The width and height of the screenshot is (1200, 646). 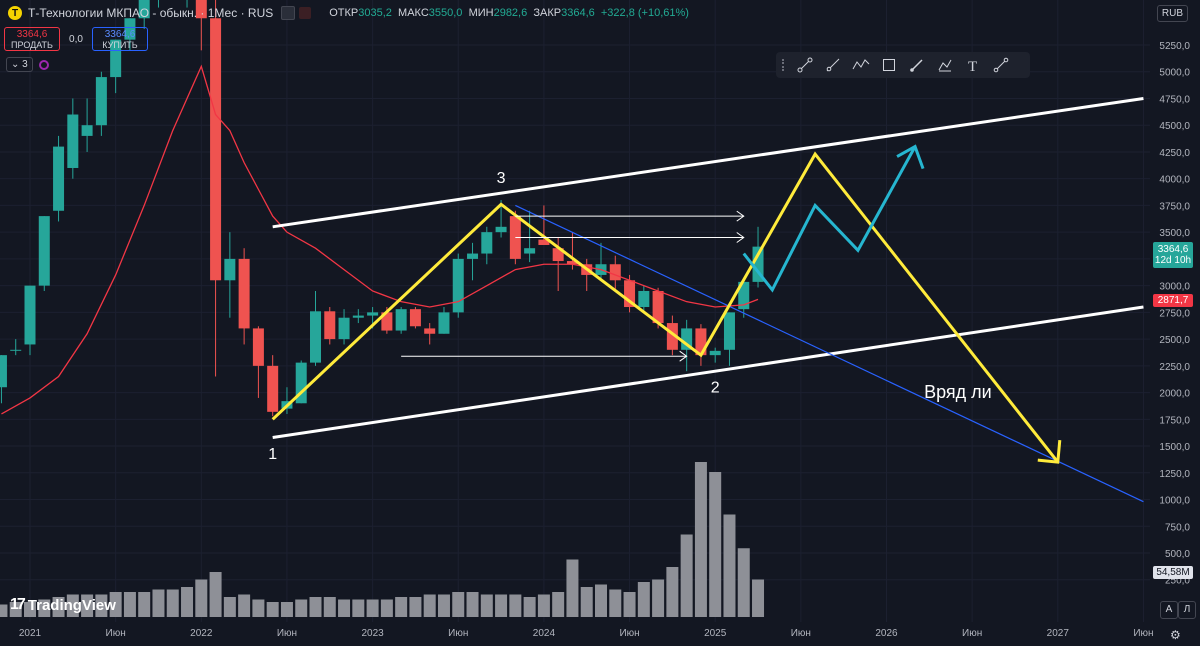 What do you see at coordinates (917, 65) in the screenshot?
I see `brush-icon` at bounding box center [917, 65].